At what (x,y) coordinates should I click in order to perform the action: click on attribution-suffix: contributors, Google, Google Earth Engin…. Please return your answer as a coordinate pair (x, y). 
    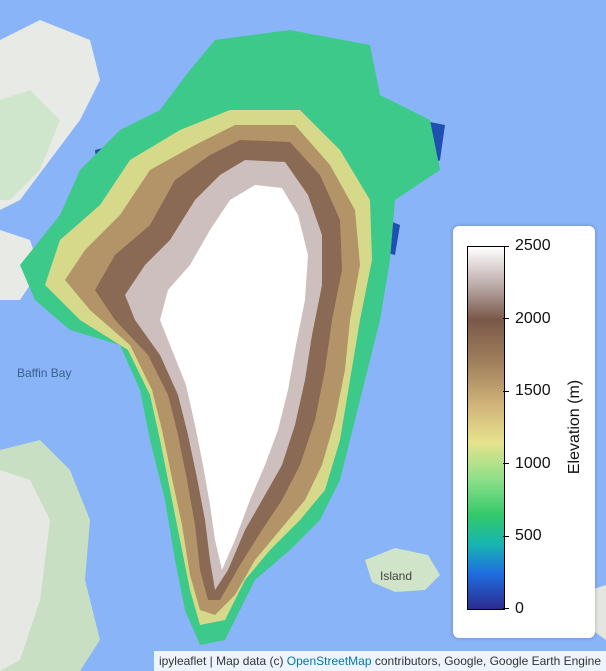
    Looking at the image, I should click on (486, 661).